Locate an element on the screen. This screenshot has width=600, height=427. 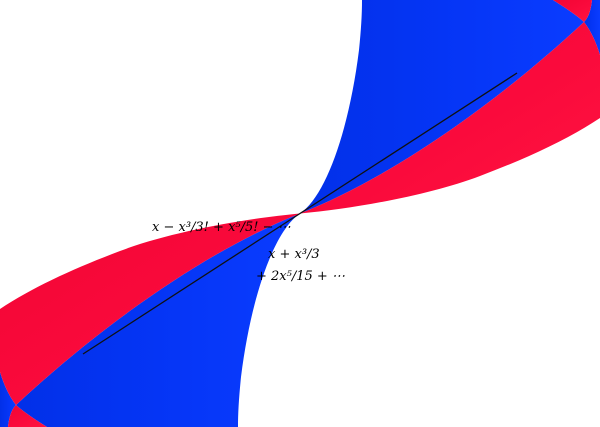
series-label-left: x − x³/3! + x⁵/5! − ⋯ is located at coordinates (221, 227).